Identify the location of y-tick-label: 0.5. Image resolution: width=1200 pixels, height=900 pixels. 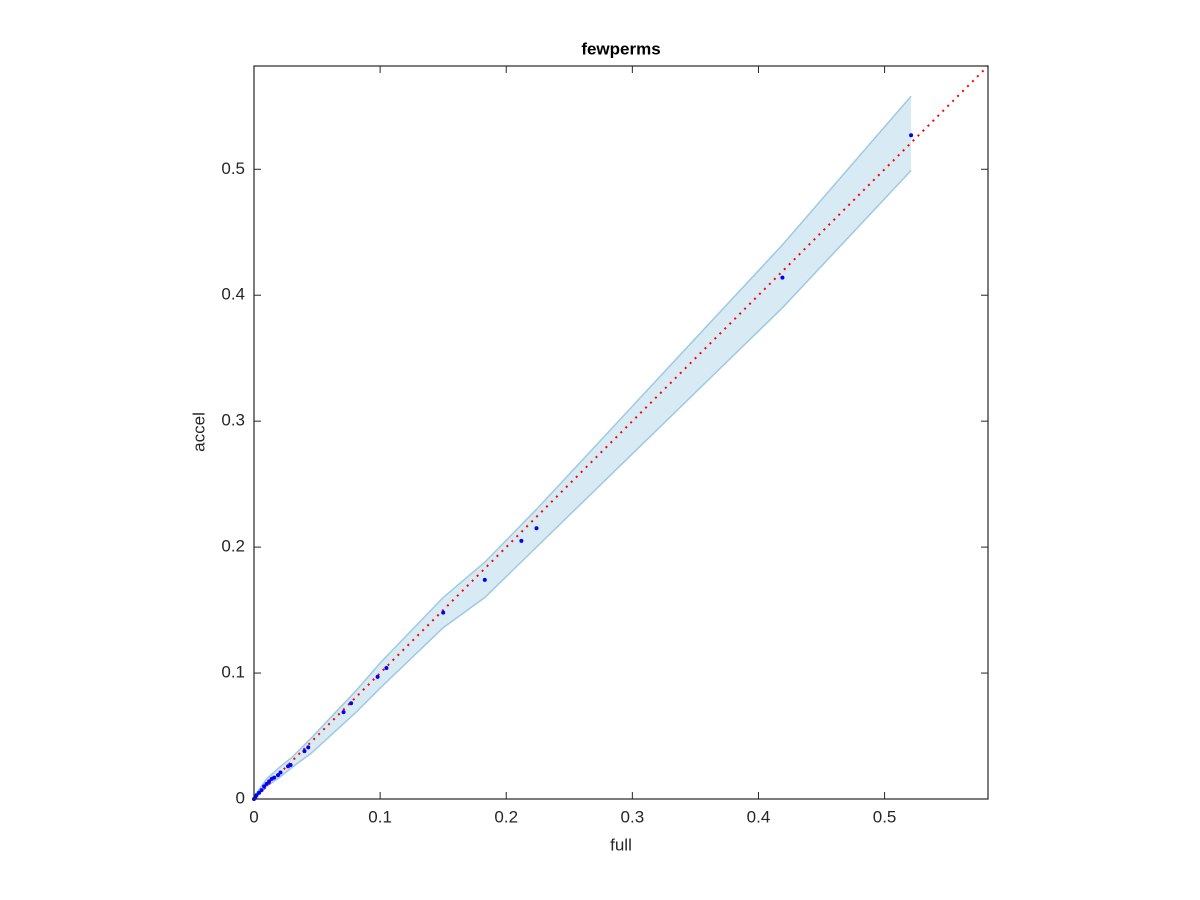
(233, 168).